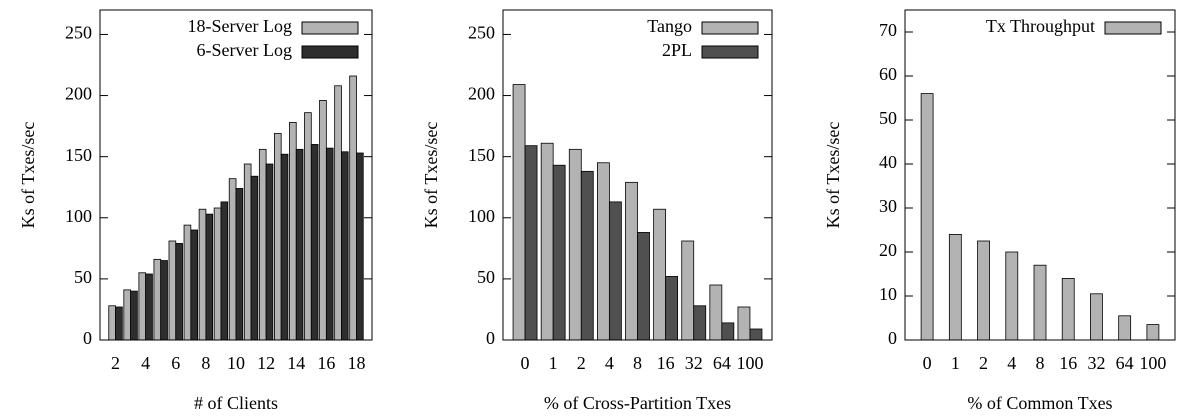 This screenshot has height=417, width=1194. What do you see at coordinates (236, 403) in the screenshot?
I see `x-axis-label: # of Clients` at bounding box center [236, 403].